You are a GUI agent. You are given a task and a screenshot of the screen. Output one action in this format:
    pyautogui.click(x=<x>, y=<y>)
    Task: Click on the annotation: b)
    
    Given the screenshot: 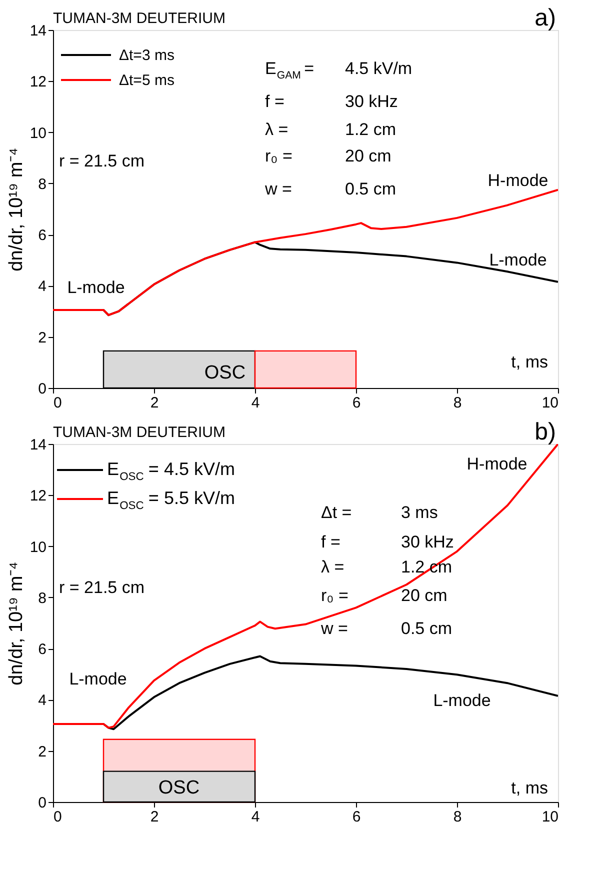 What is the action you would take?
    pyautogui.click(x=545, y=432)
    